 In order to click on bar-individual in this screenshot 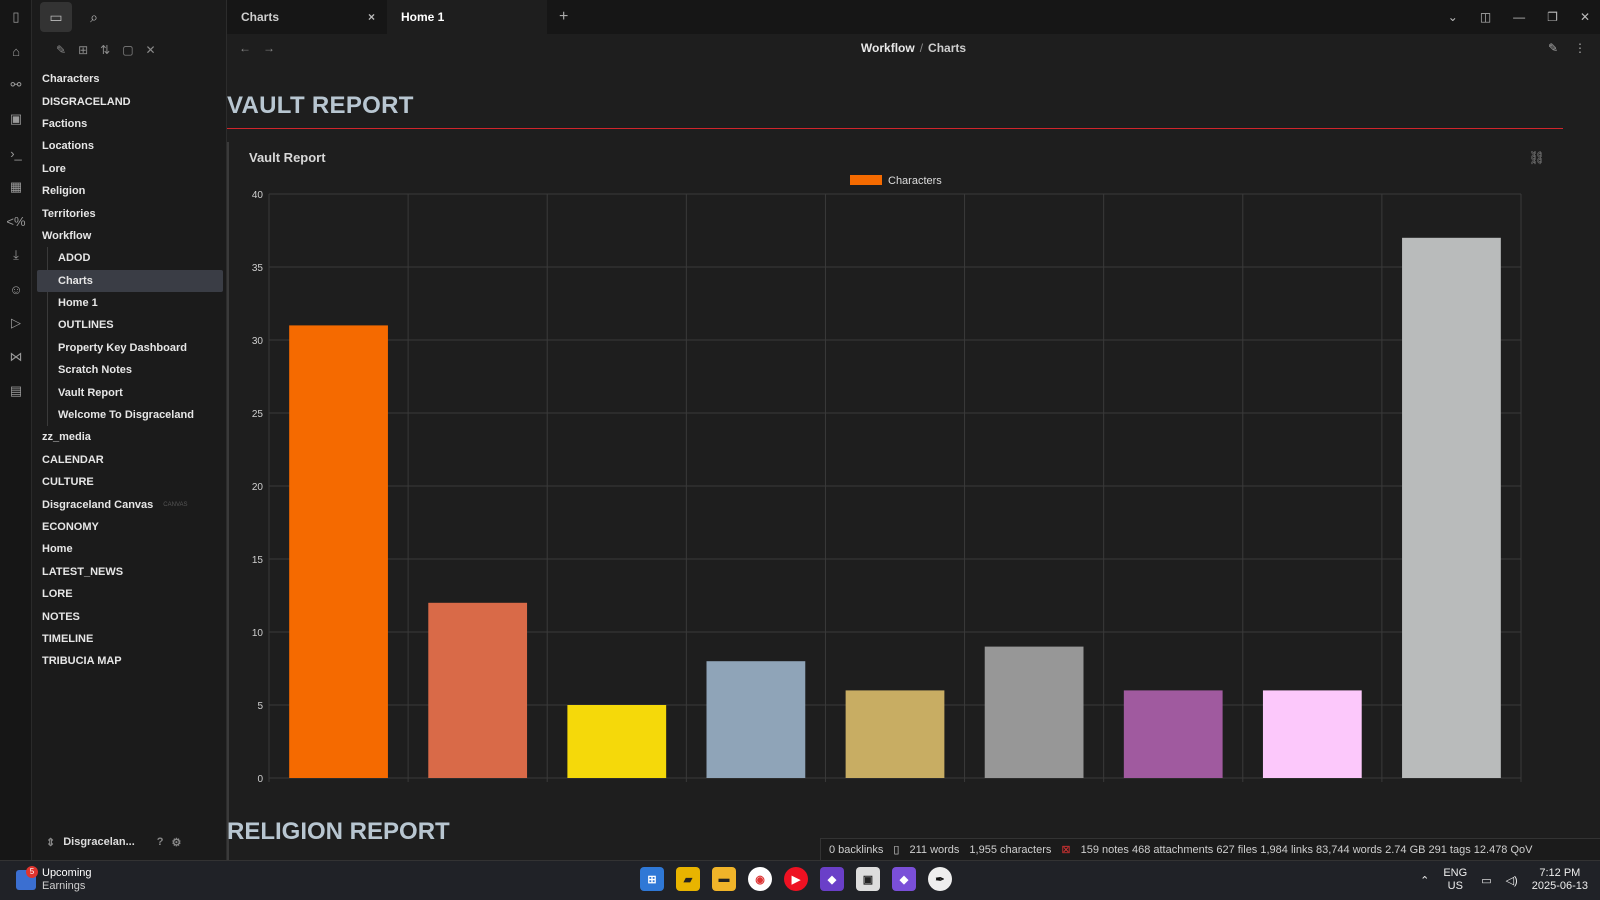, I will do `click(338, 551)`.